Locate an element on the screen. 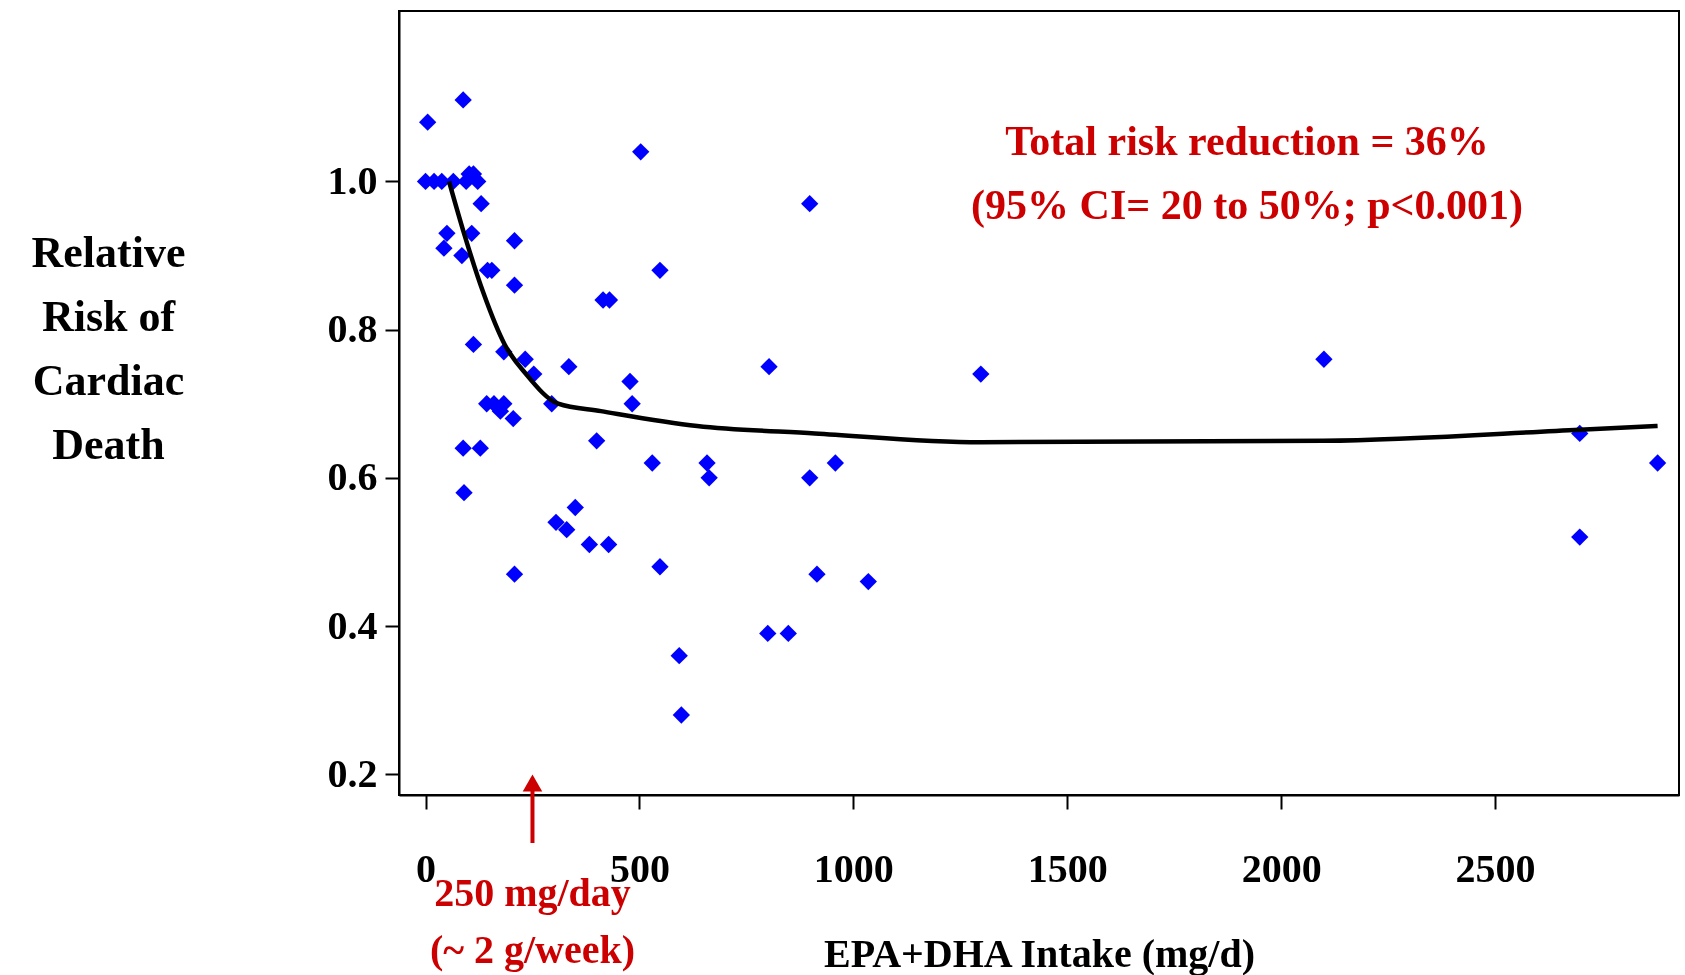 This screenshot has width=1685, height=975. y-tick-label: 0.8 is located at coordinates (352, 329).